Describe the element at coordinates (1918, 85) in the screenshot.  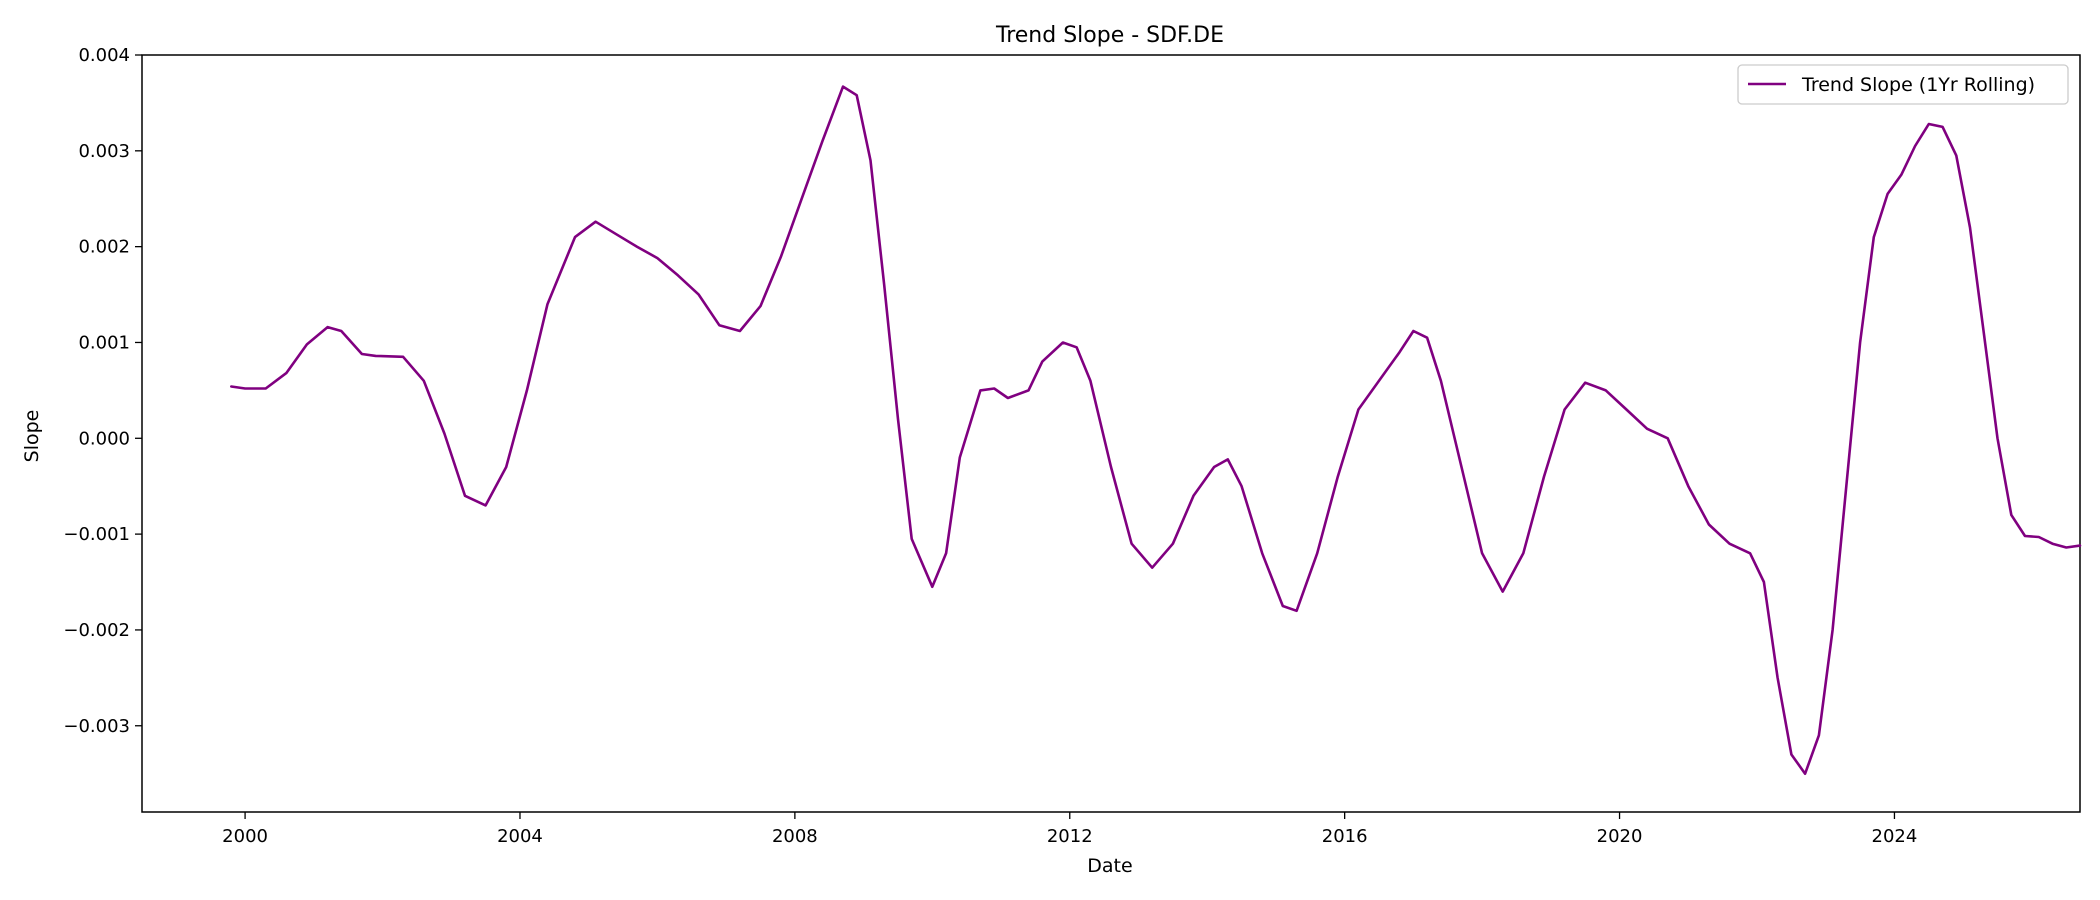
I see `legend-label: Trend Slope (1Yr Rolling)` at that location.